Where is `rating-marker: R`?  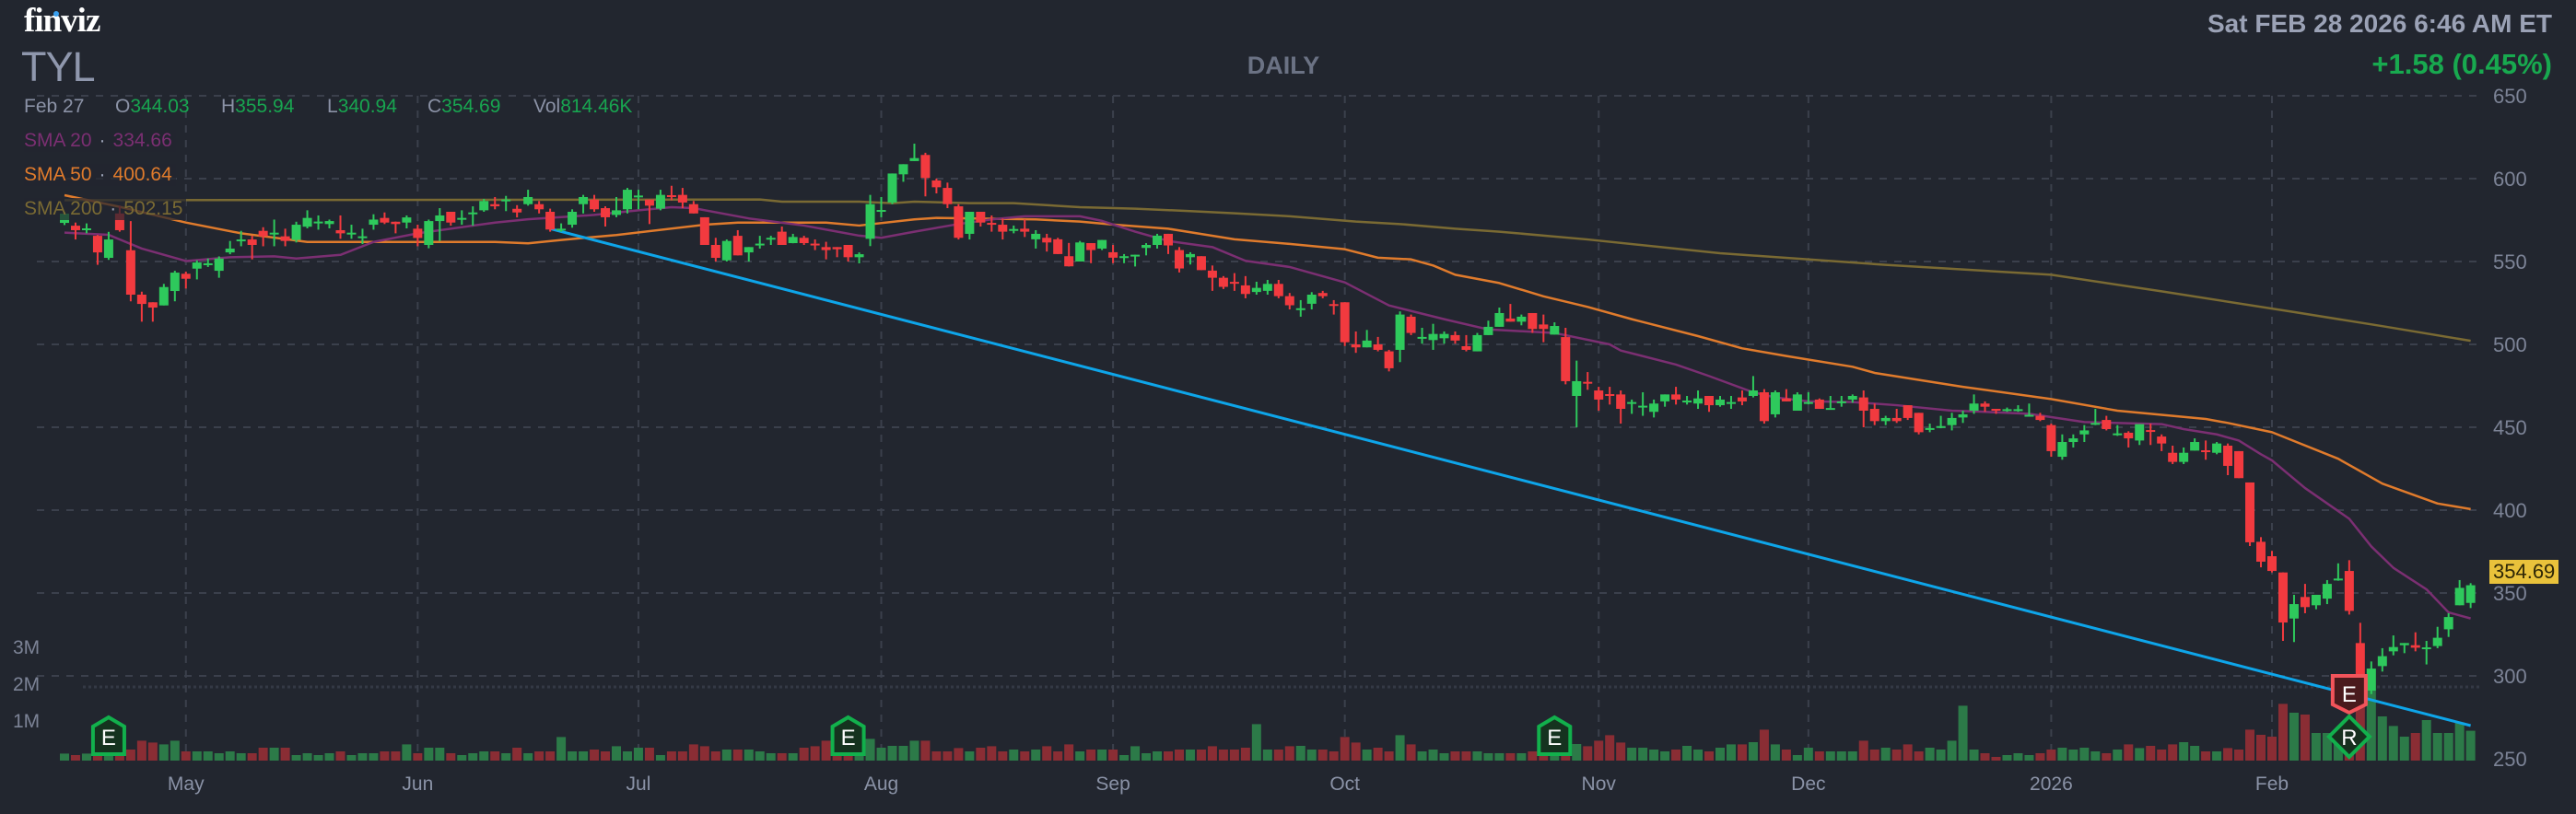
rating-marker: R is located at coordinates (2349, 737).